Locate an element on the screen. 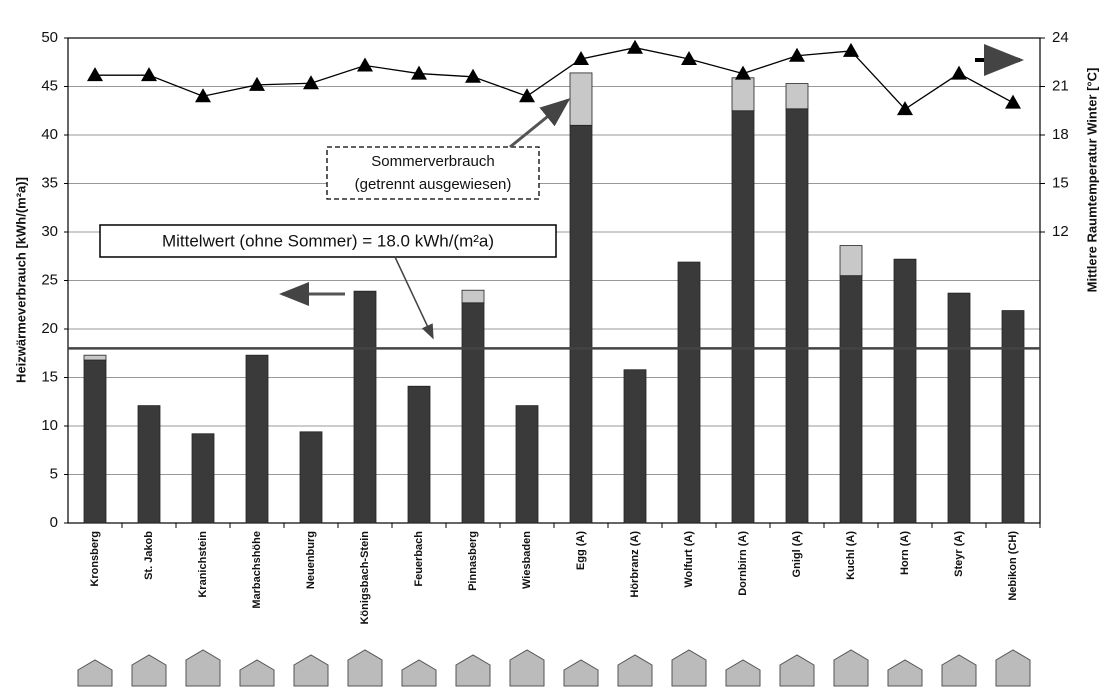 This screenshot has height=690, width=1102. x-tick-label: St. Jakob is located at coordinates (149, 555).